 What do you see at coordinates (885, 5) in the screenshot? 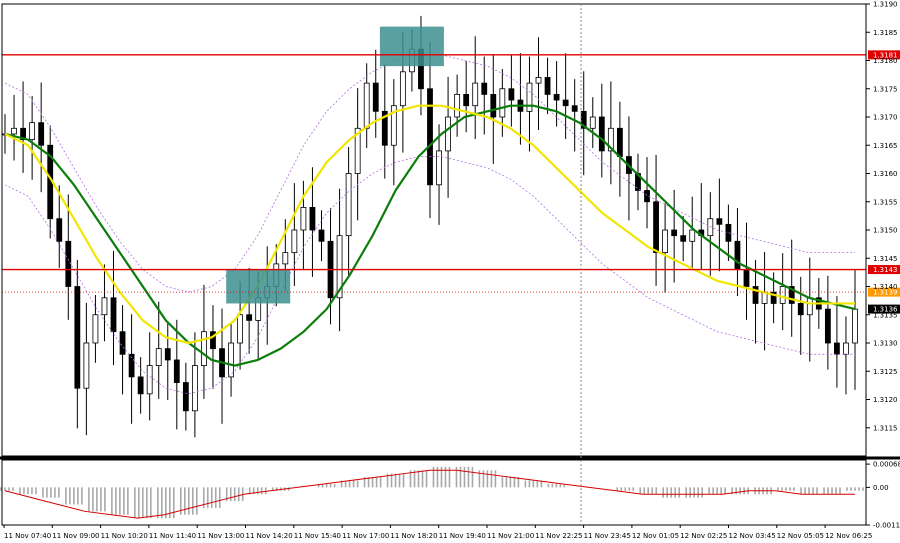
I see `y-tick-label: 1.3190` at bounding box center [885, 5].